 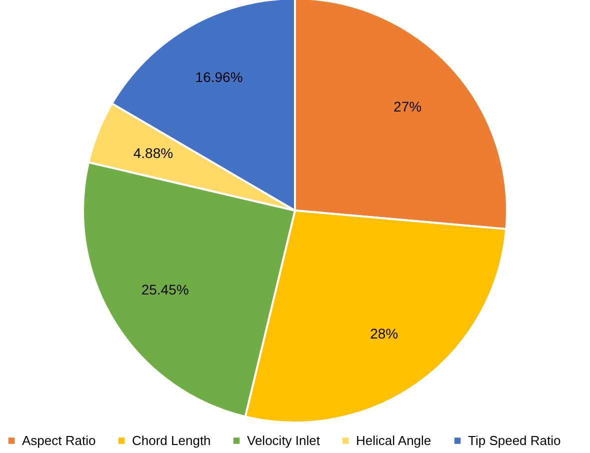 I want to click on data-label: 4.88%, so click(x=153, y=153).